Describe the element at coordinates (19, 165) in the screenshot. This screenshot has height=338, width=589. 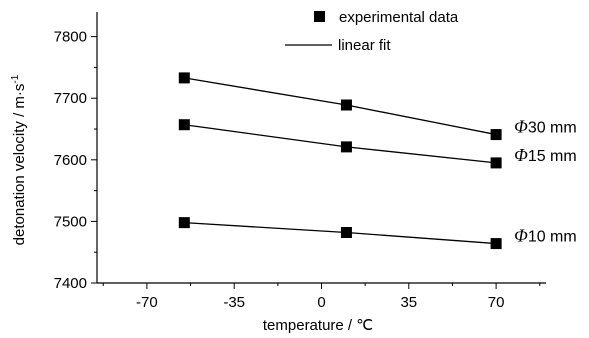
I see `y-axis-title-main: detonation velocity / m·s` at that location.